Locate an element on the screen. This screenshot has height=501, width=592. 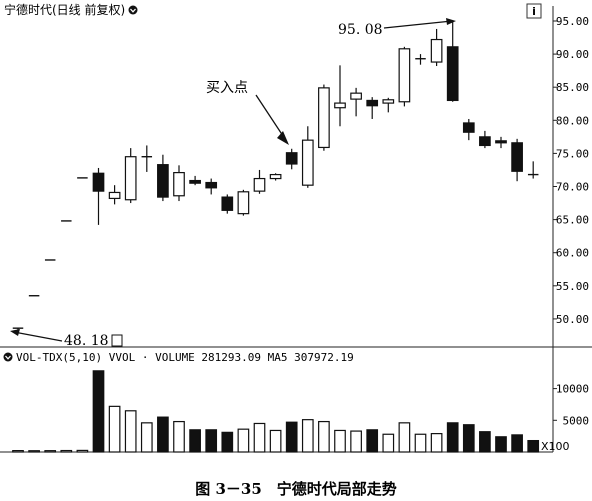
price-tick-label: 50.00 is located at coordinates (572, 319).